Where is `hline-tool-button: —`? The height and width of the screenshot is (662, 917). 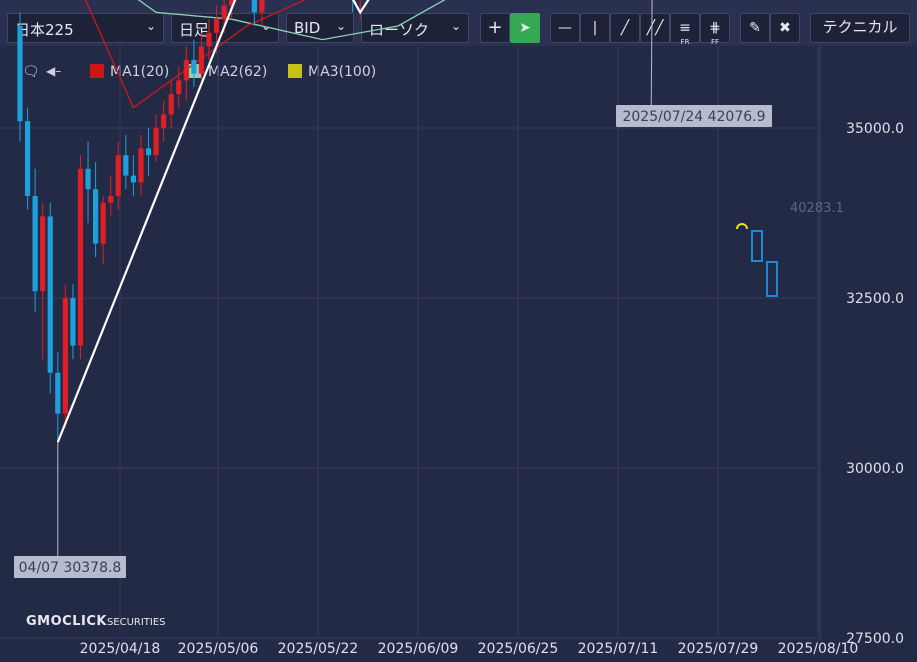
hline-tool-button: — is located at coordinates (565, 28).